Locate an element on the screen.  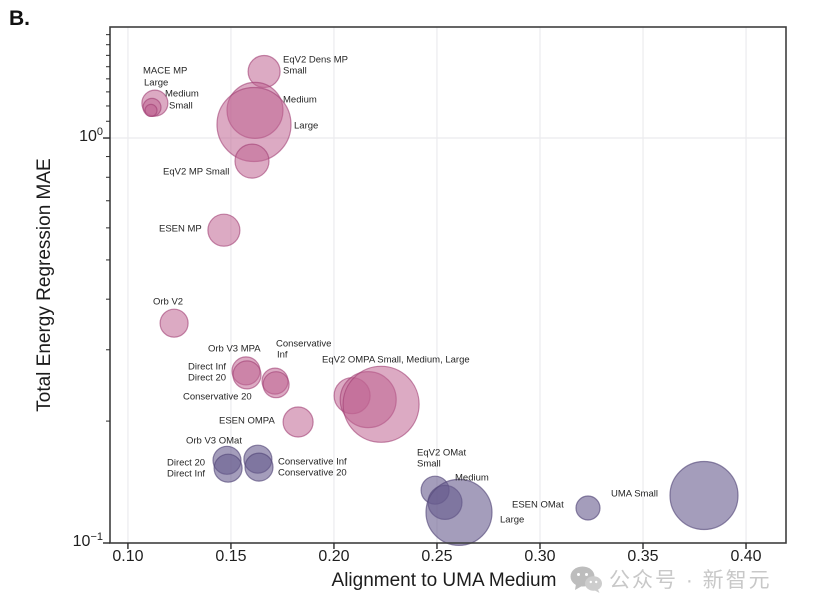
annotation-esen-ompa: ESEN OMPA is located at coordinates (247, 421).